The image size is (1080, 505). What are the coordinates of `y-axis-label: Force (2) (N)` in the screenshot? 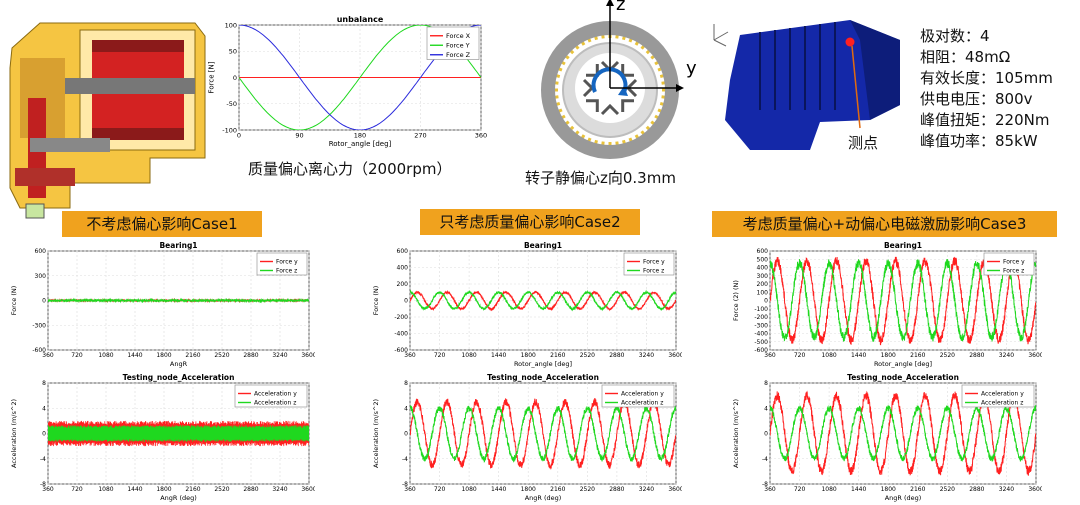 It's located at (736, 300).